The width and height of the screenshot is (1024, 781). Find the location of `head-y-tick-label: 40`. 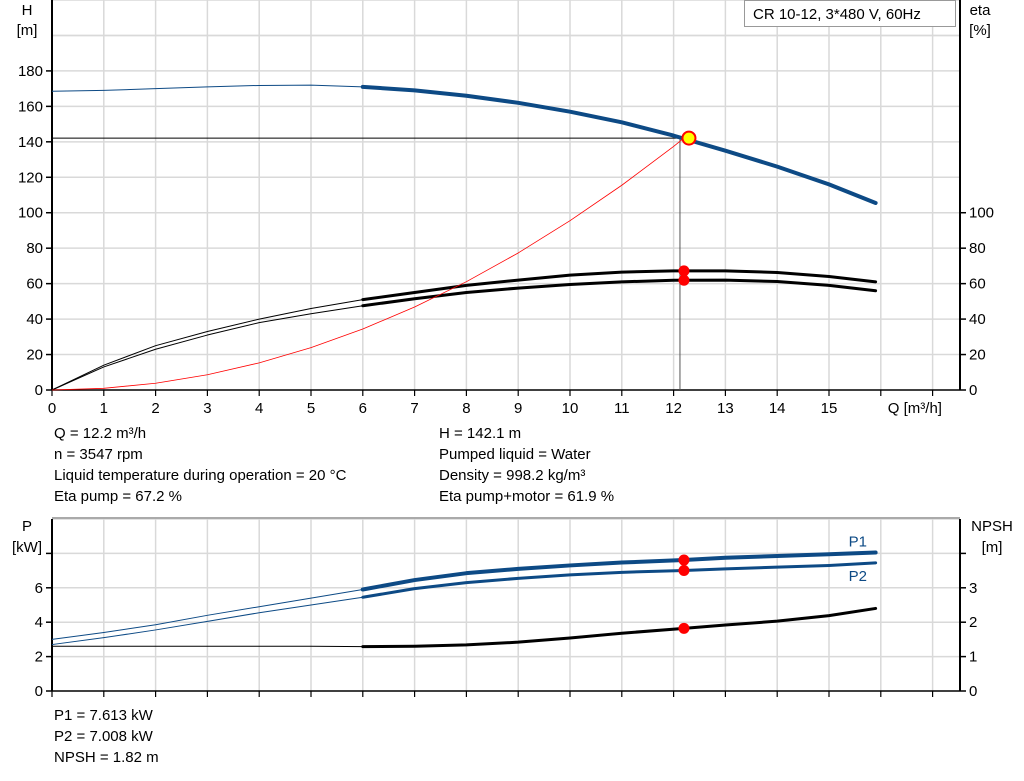

head-y-tick-label: 40 is located at coordinates (34, 319).